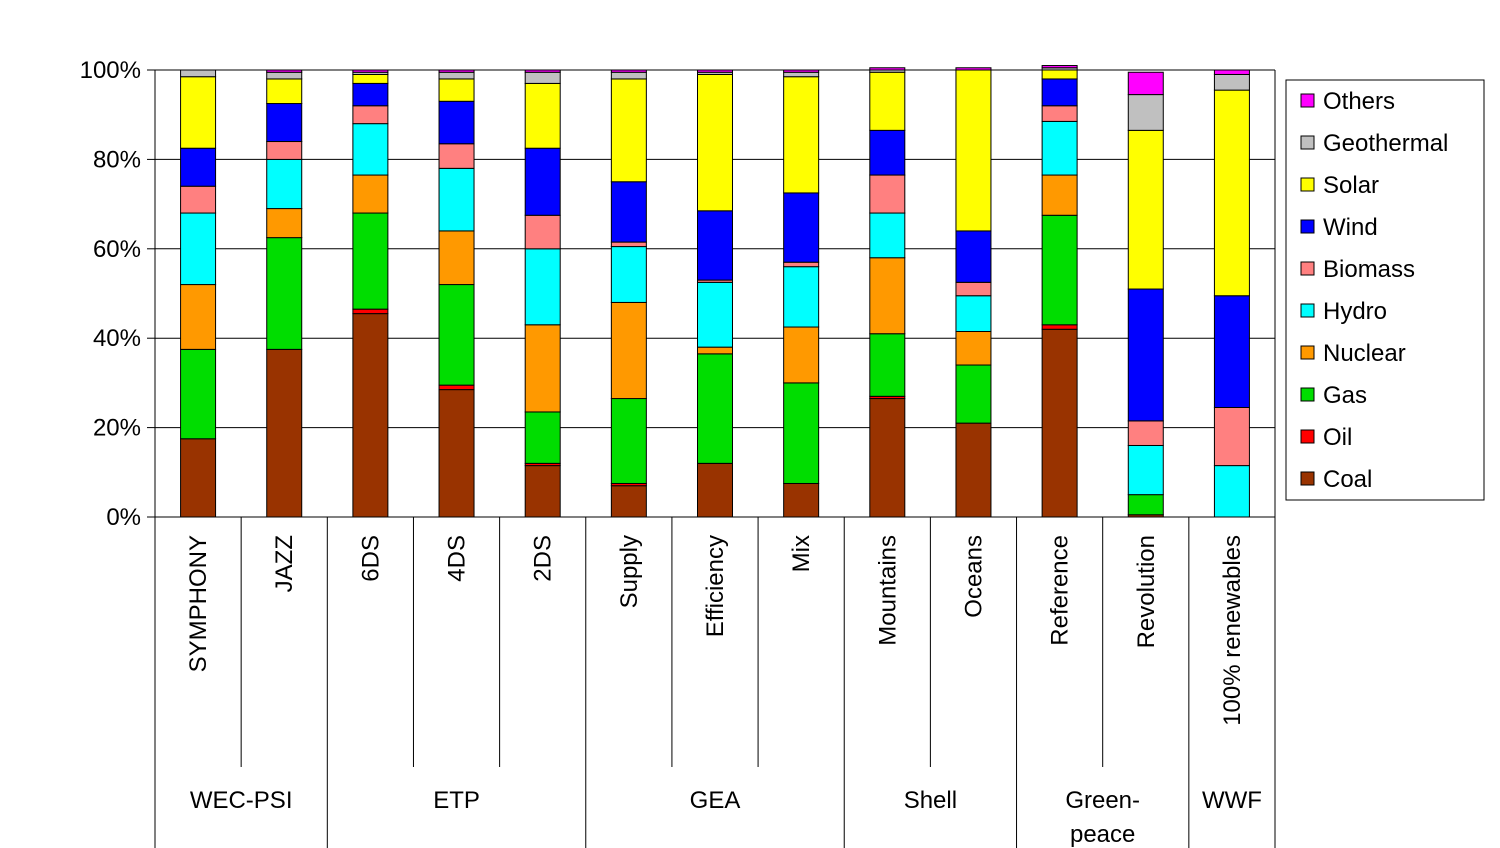 The width and height of the screenshot is (1500, 848). What do you see at coordinates (1337, 437) in the screenshot?
I see `legend-label: Oil` at bounding box center [1337, 437].